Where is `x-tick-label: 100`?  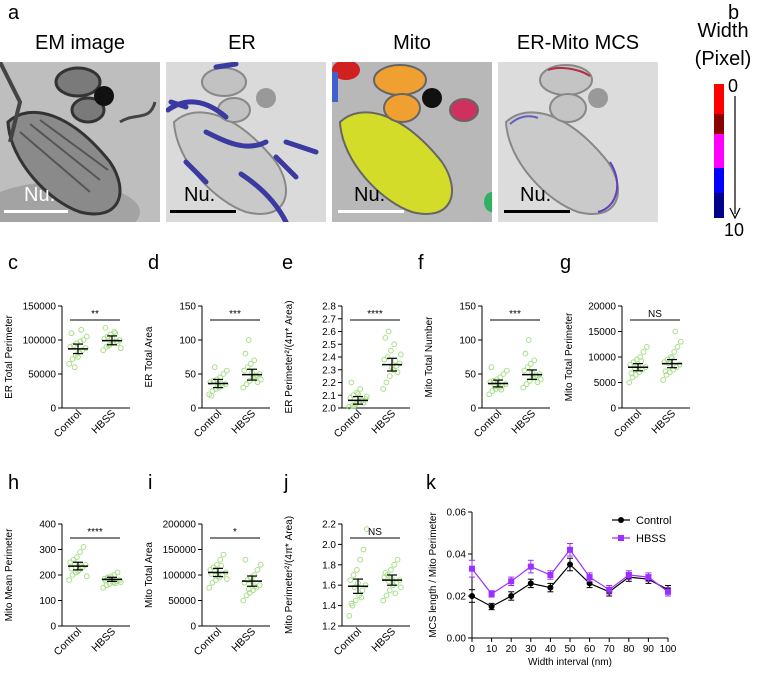
x-tick-label: 100 is located at coordinates (668, 649).